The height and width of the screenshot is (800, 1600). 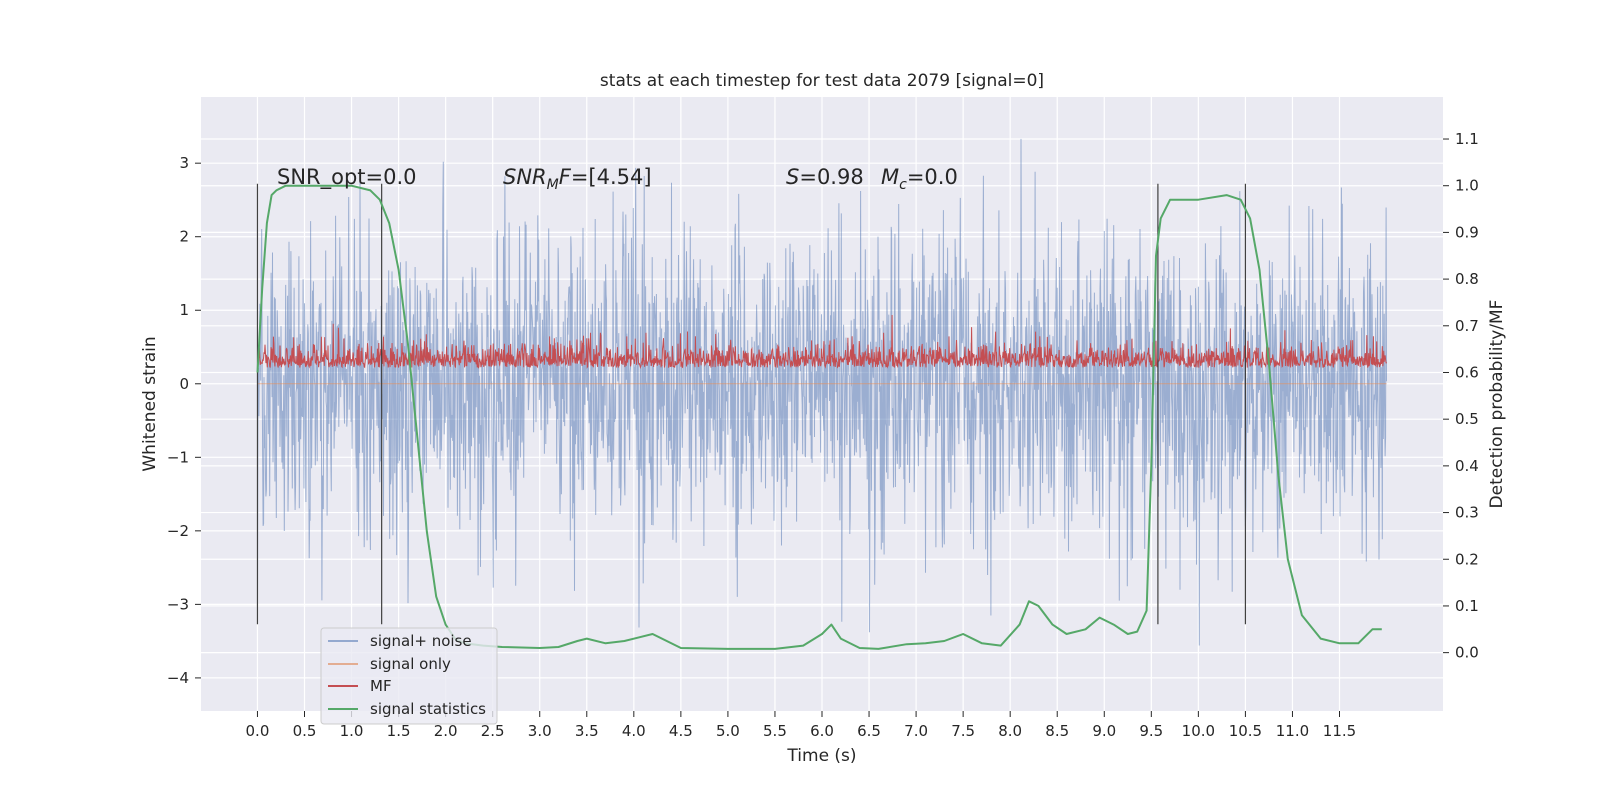 I want to click on y-tick-label: 0, so click(x=184, y=384).